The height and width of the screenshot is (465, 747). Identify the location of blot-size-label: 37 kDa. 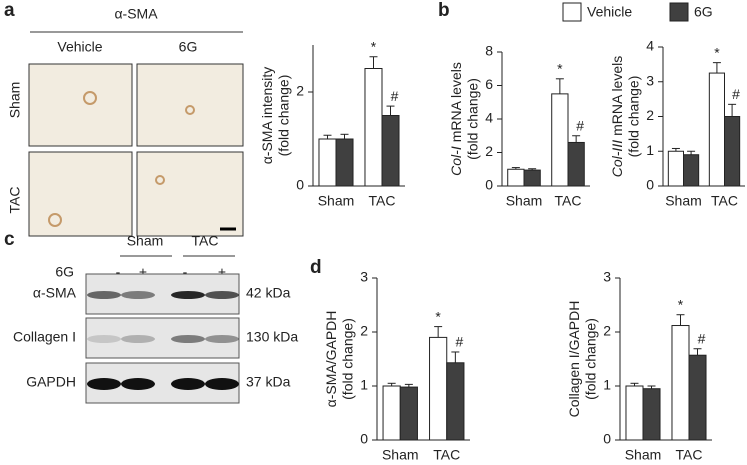
(268, 382).